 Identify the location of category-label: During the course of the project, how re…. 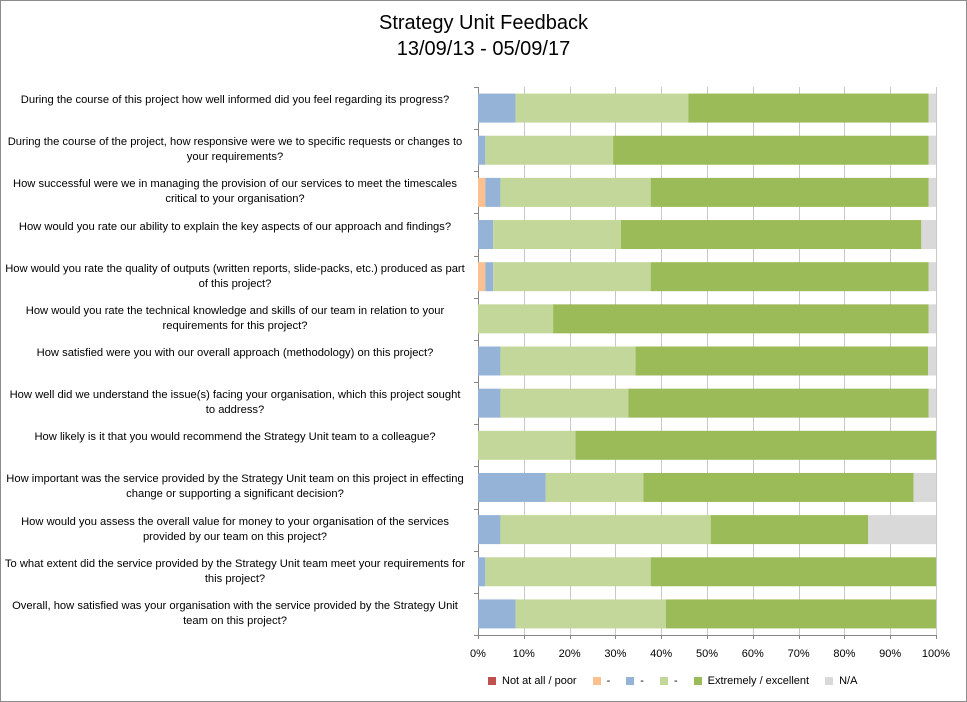
(235, 150).